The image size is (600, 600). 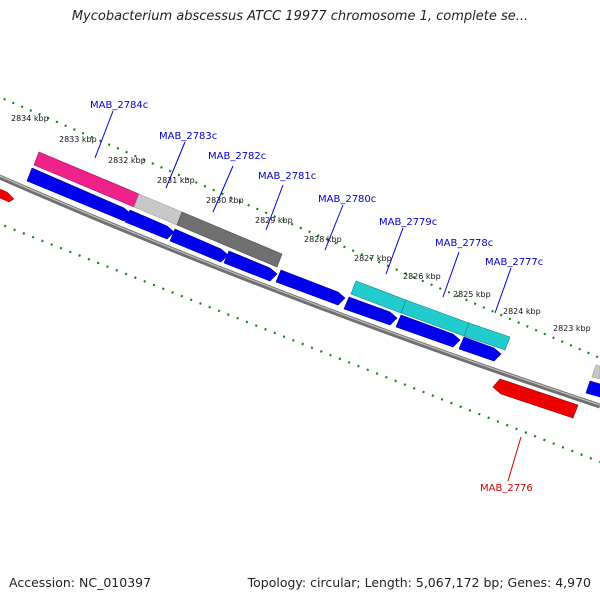 I want to click on kbp-label: 2832 kbp, so click(x=127, y=160).